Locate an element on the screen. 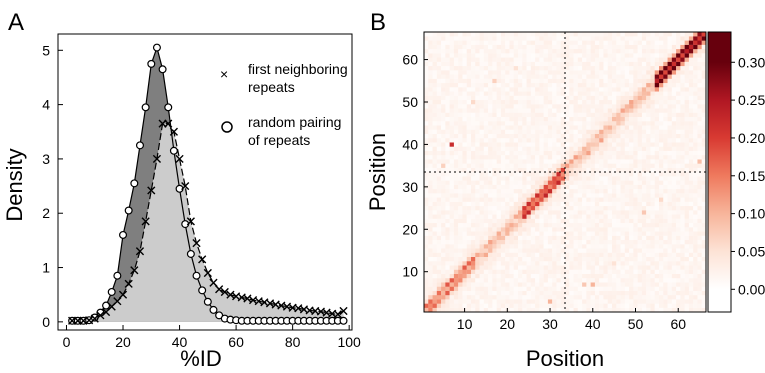 The height and width of the screenshot is (373, 765). point-first-neighboring is located at coordinates (343, 311).